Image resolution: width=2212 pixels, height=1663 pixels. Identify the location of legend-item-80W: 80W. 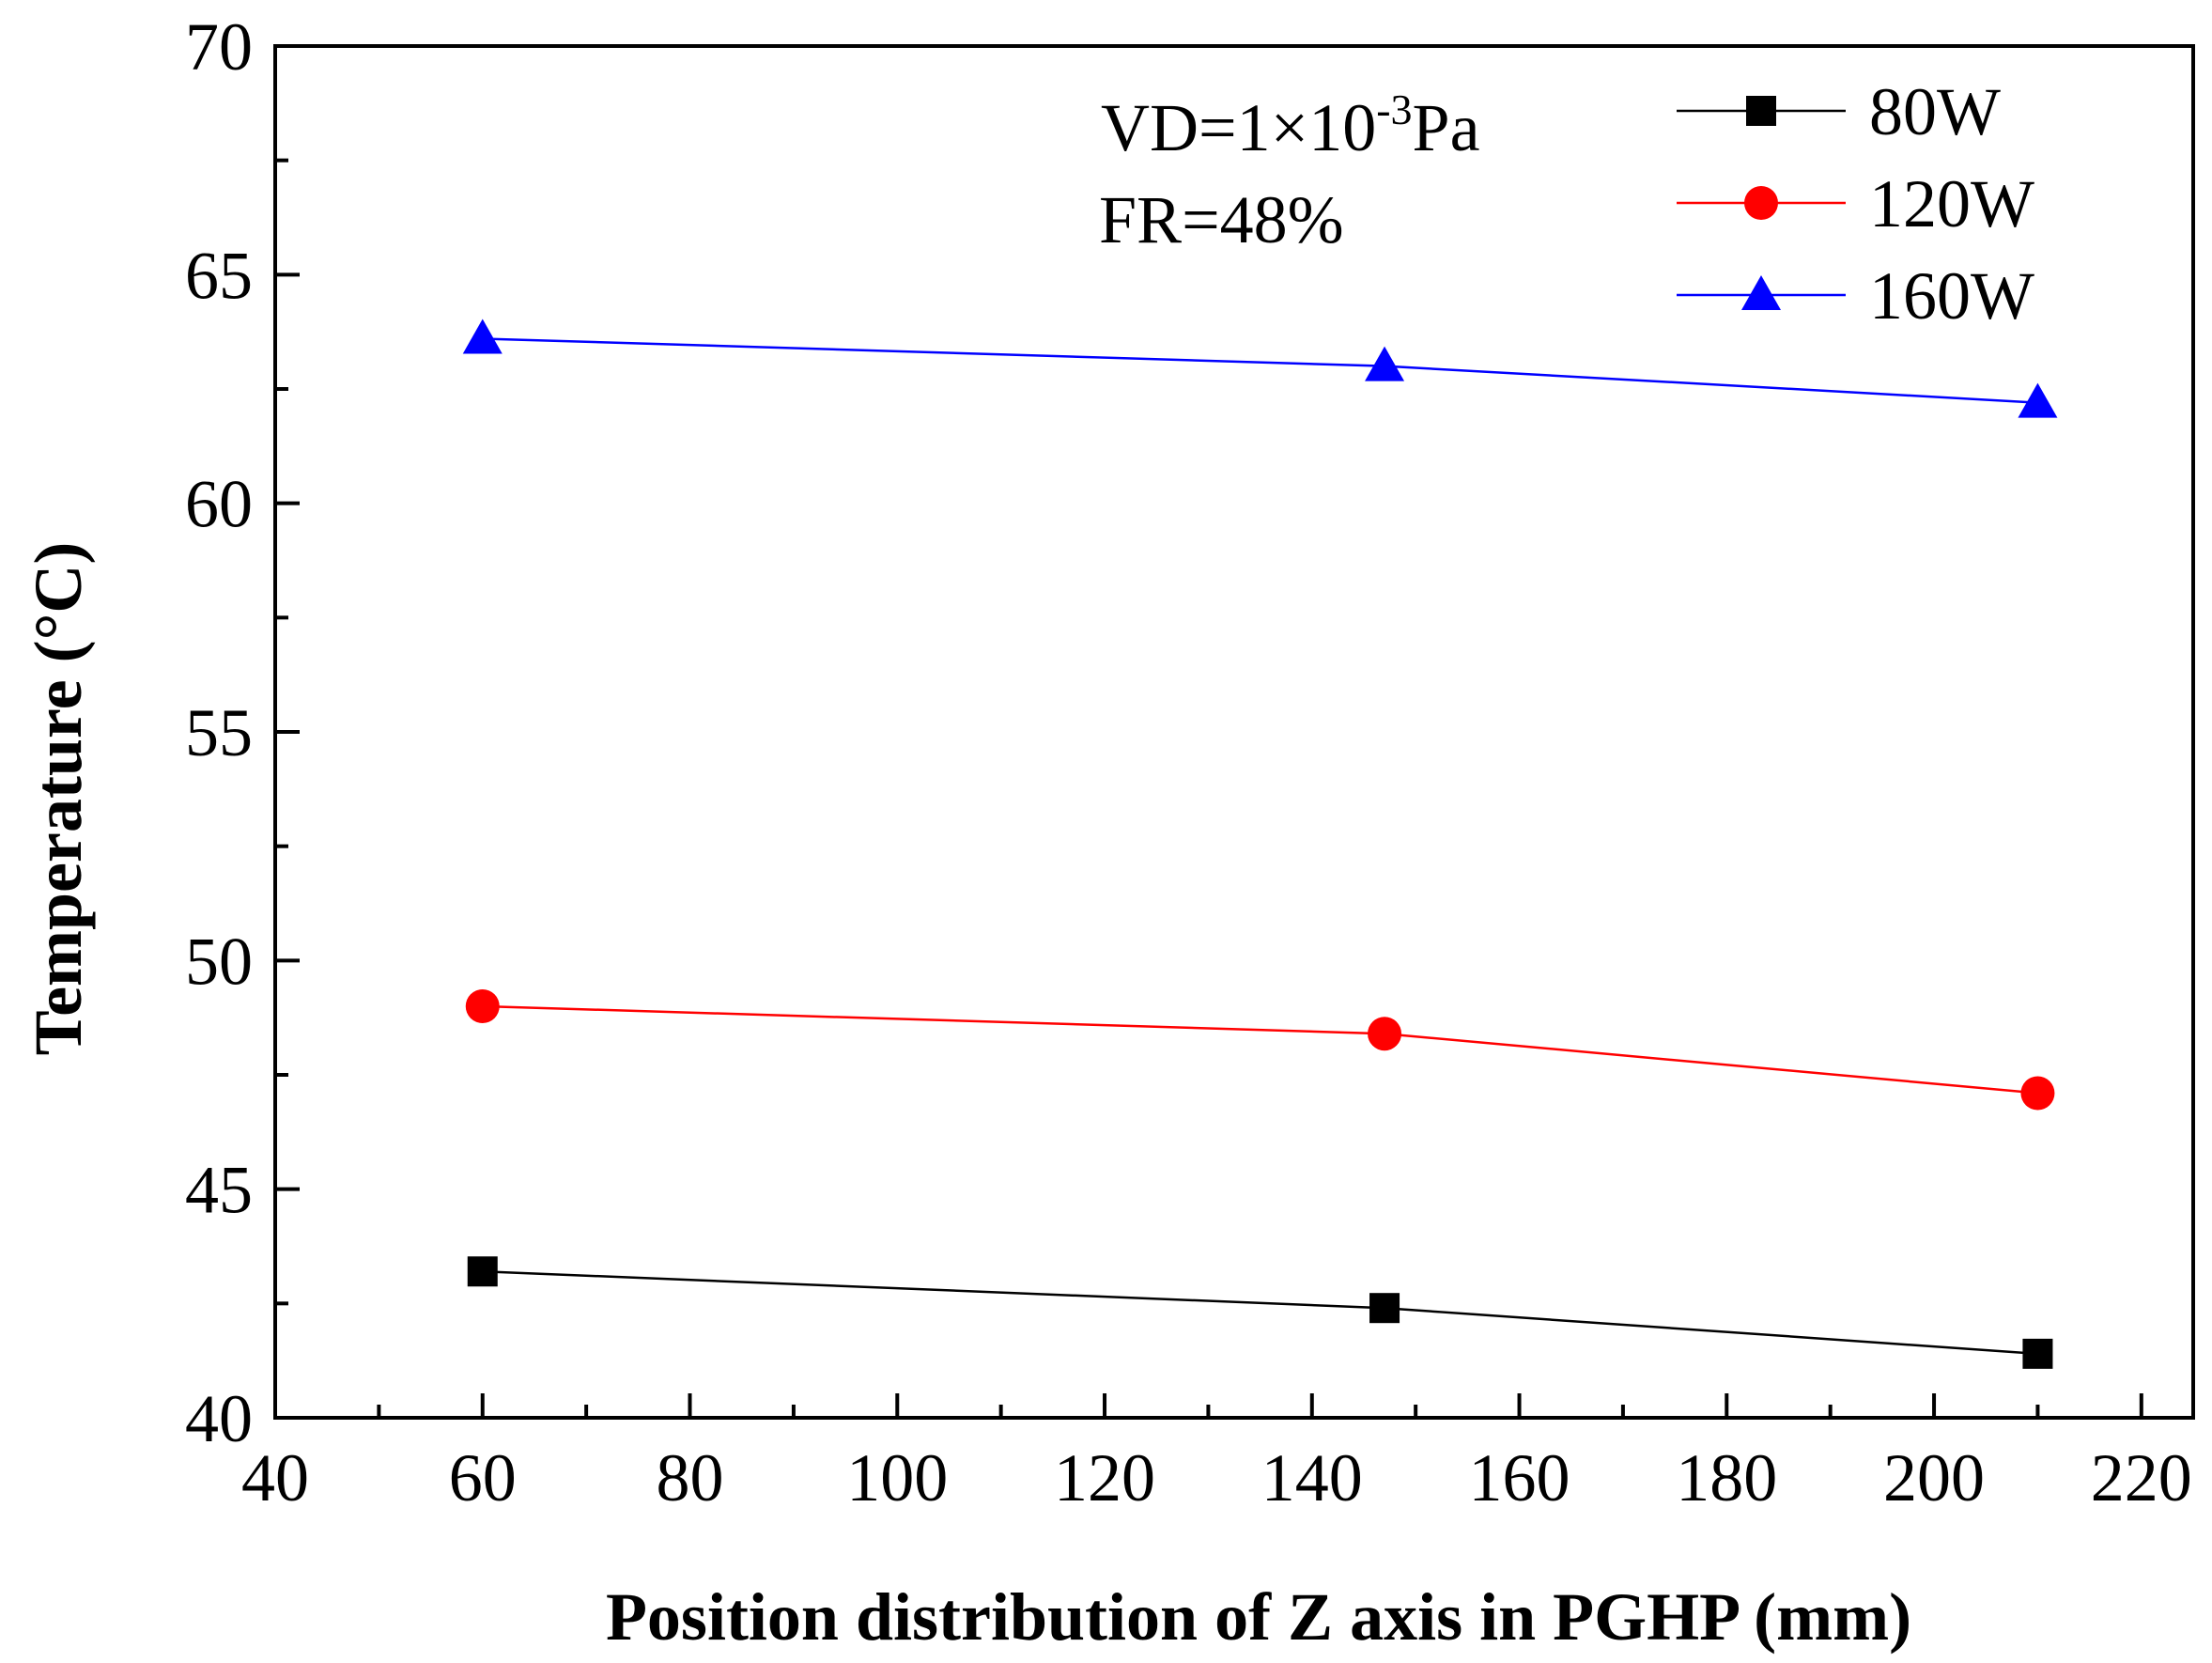
(1839, 111).